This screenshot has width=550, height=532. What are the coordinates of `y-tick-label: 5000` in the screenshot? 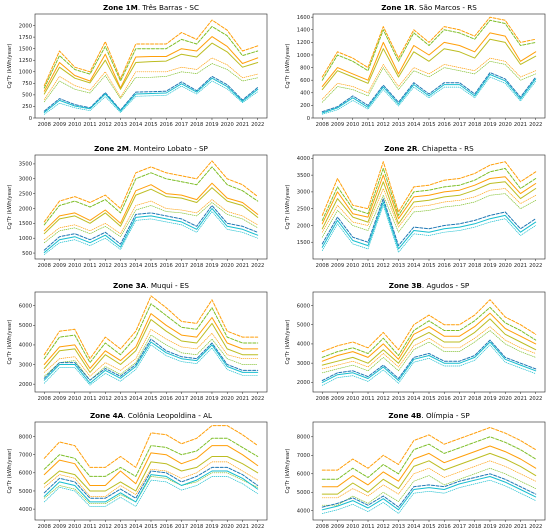 It's located at (303, 325).